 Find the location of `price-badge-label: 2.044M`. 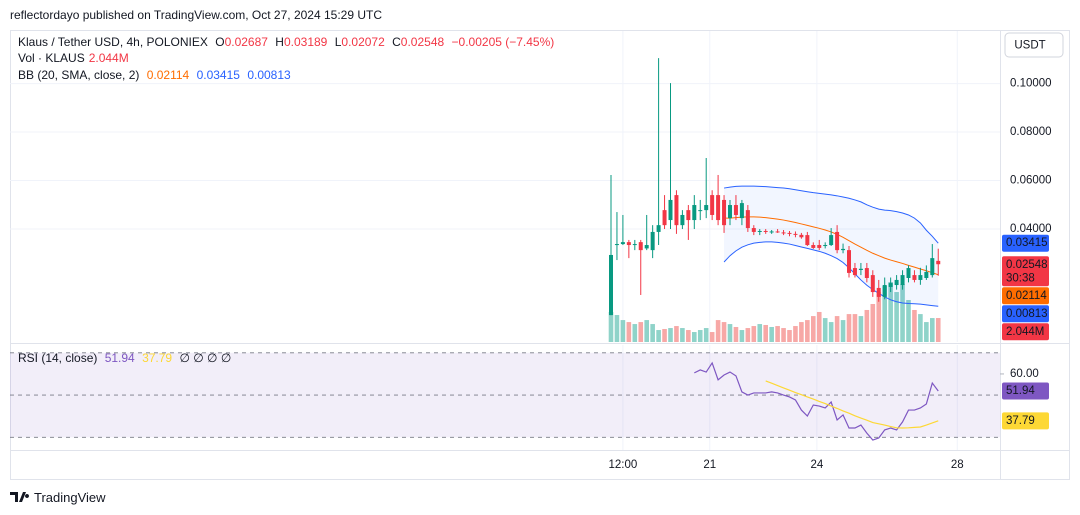

price-badge-label: 2.044M is located at coordinates (1025, 332).